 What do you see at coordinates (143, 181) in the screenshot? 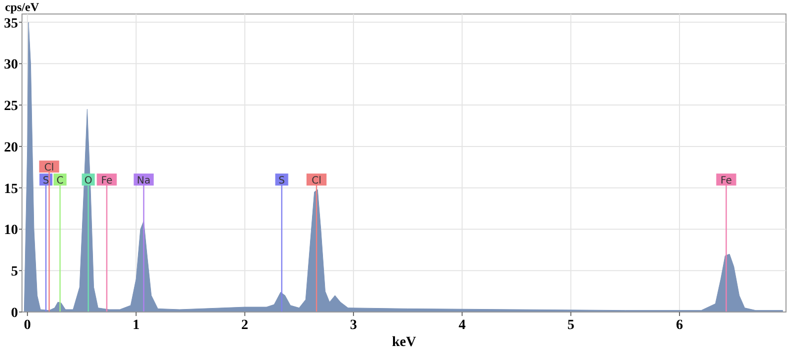
I see `ref-line-label: Na` at bounding box center [143, 181].